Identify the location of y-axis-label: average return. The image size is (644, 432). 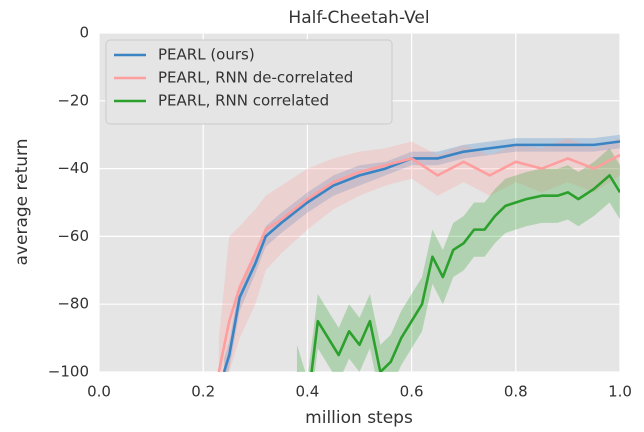
(22, 202).